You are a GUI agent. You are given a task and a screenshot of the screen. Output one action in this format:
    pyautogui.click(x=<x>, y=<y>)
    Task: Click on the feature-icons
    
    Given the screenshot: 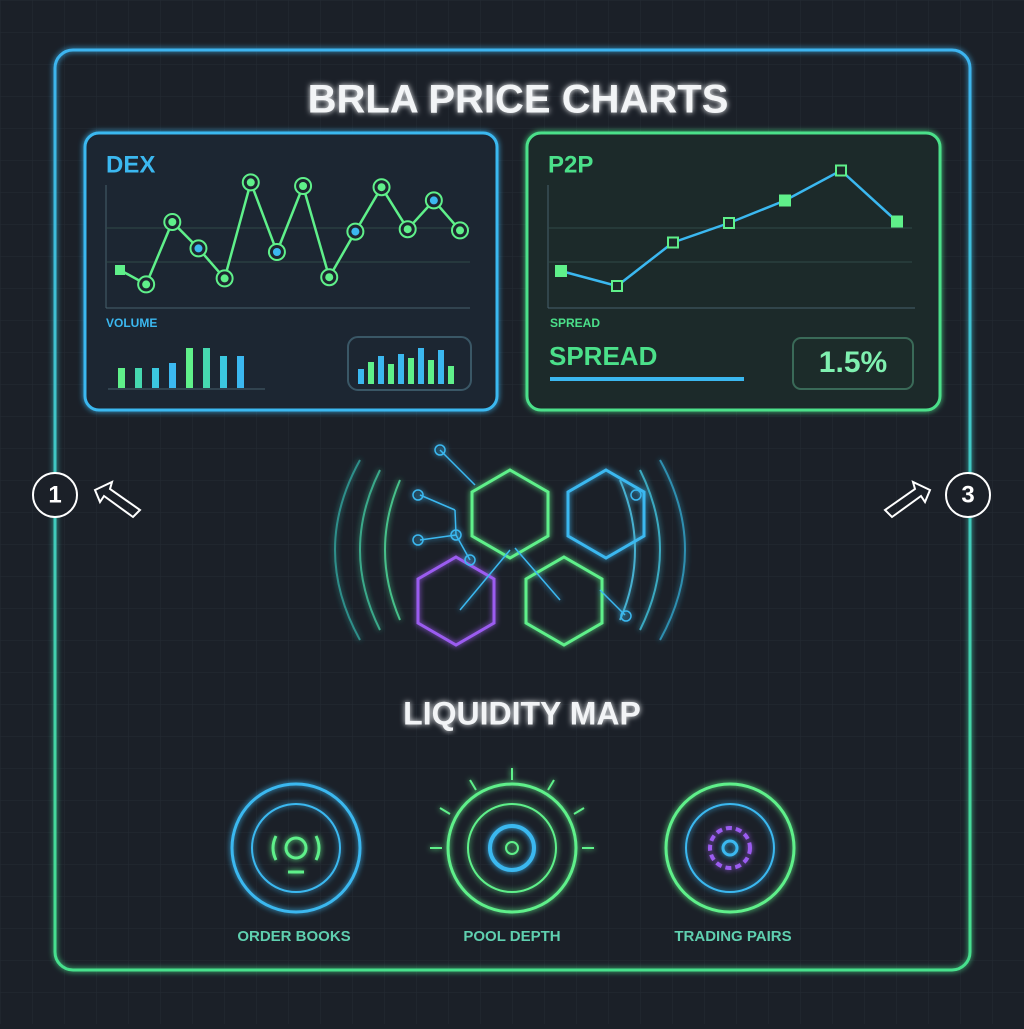 What is the action you would take?
    pyautogui.click(x=513, y=841)
    